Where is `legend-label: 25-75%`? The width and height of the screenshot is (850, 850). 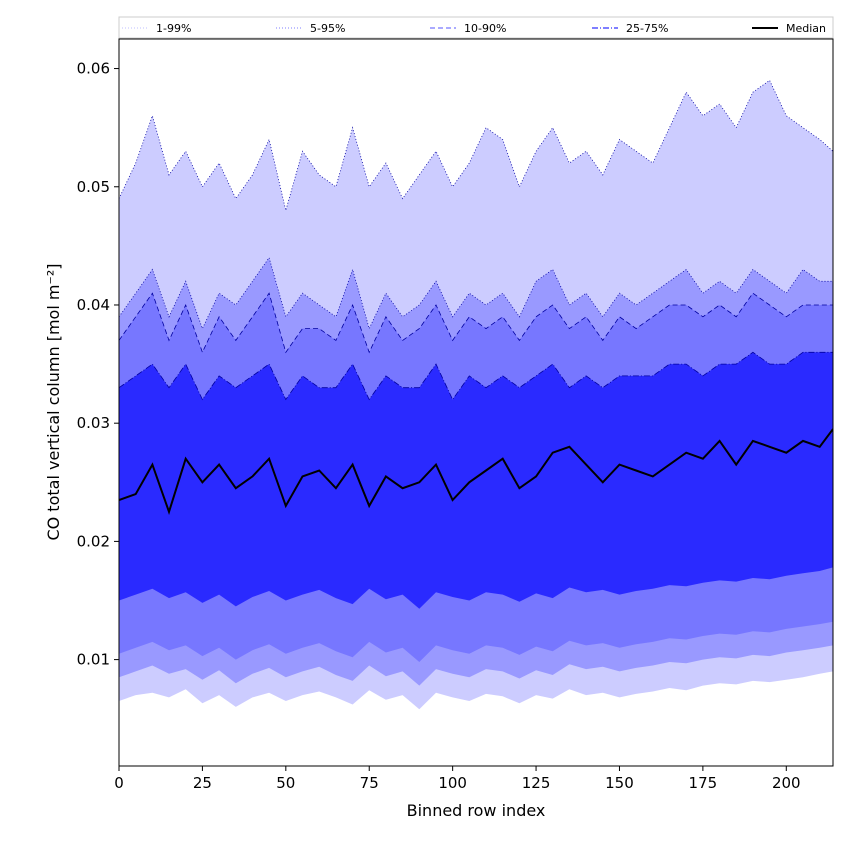
legend-label: 25-75% is located at coordinates (647, 28).